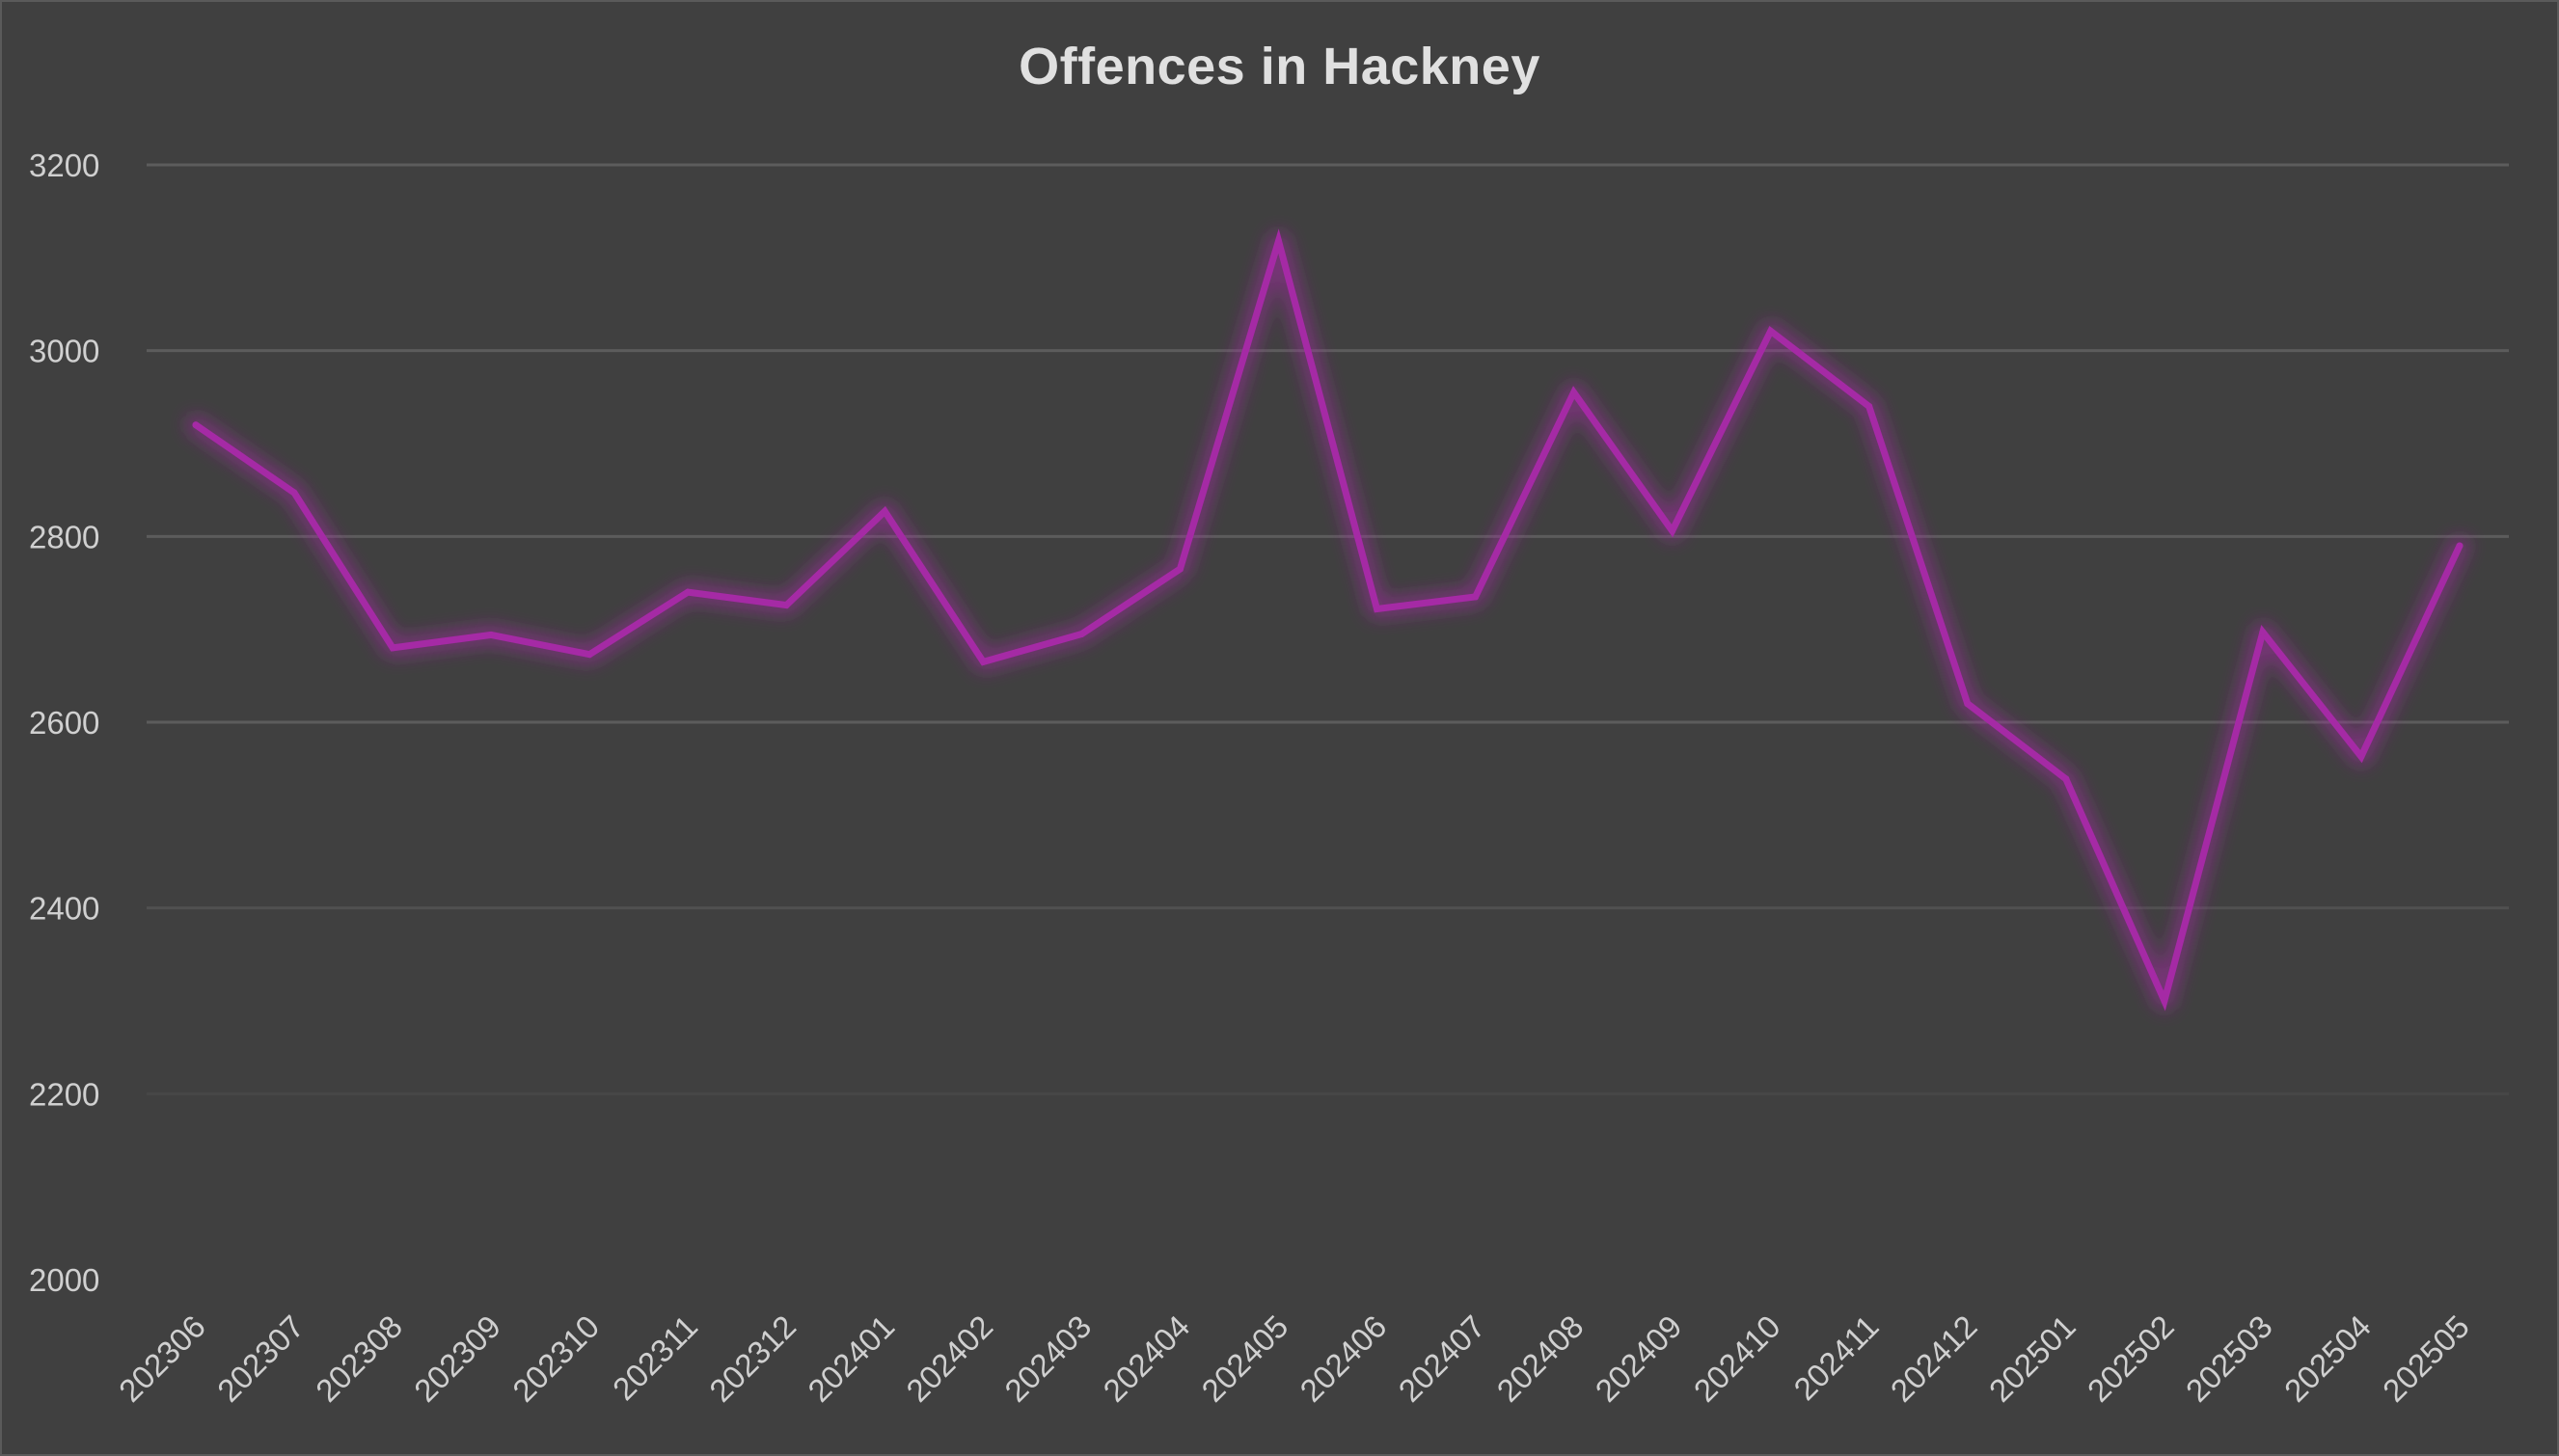 The height and width of the screenshot is (1456, 2559). What do you see at coordinates (1737, 1358) in the screenshot?
I see `x-tick-label: 202410` at bounding box center [1737, 1358].